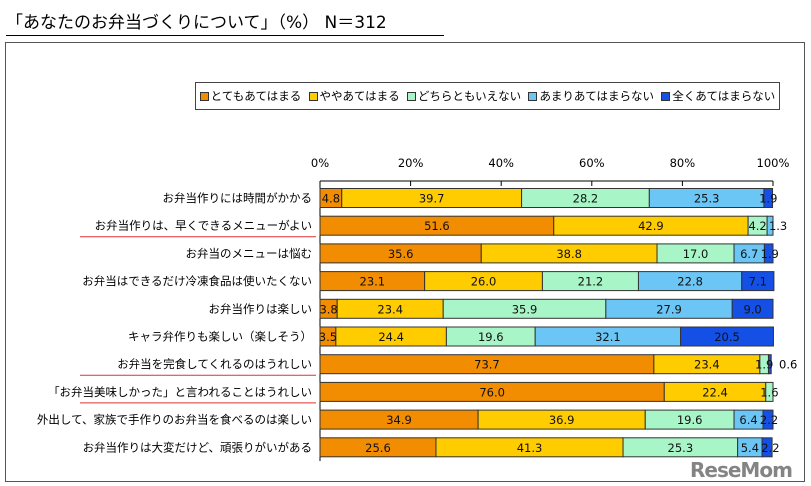  Describe the element at coordinates (530, 448) in the screenshot. I see `data-label: 41.3` at that location.